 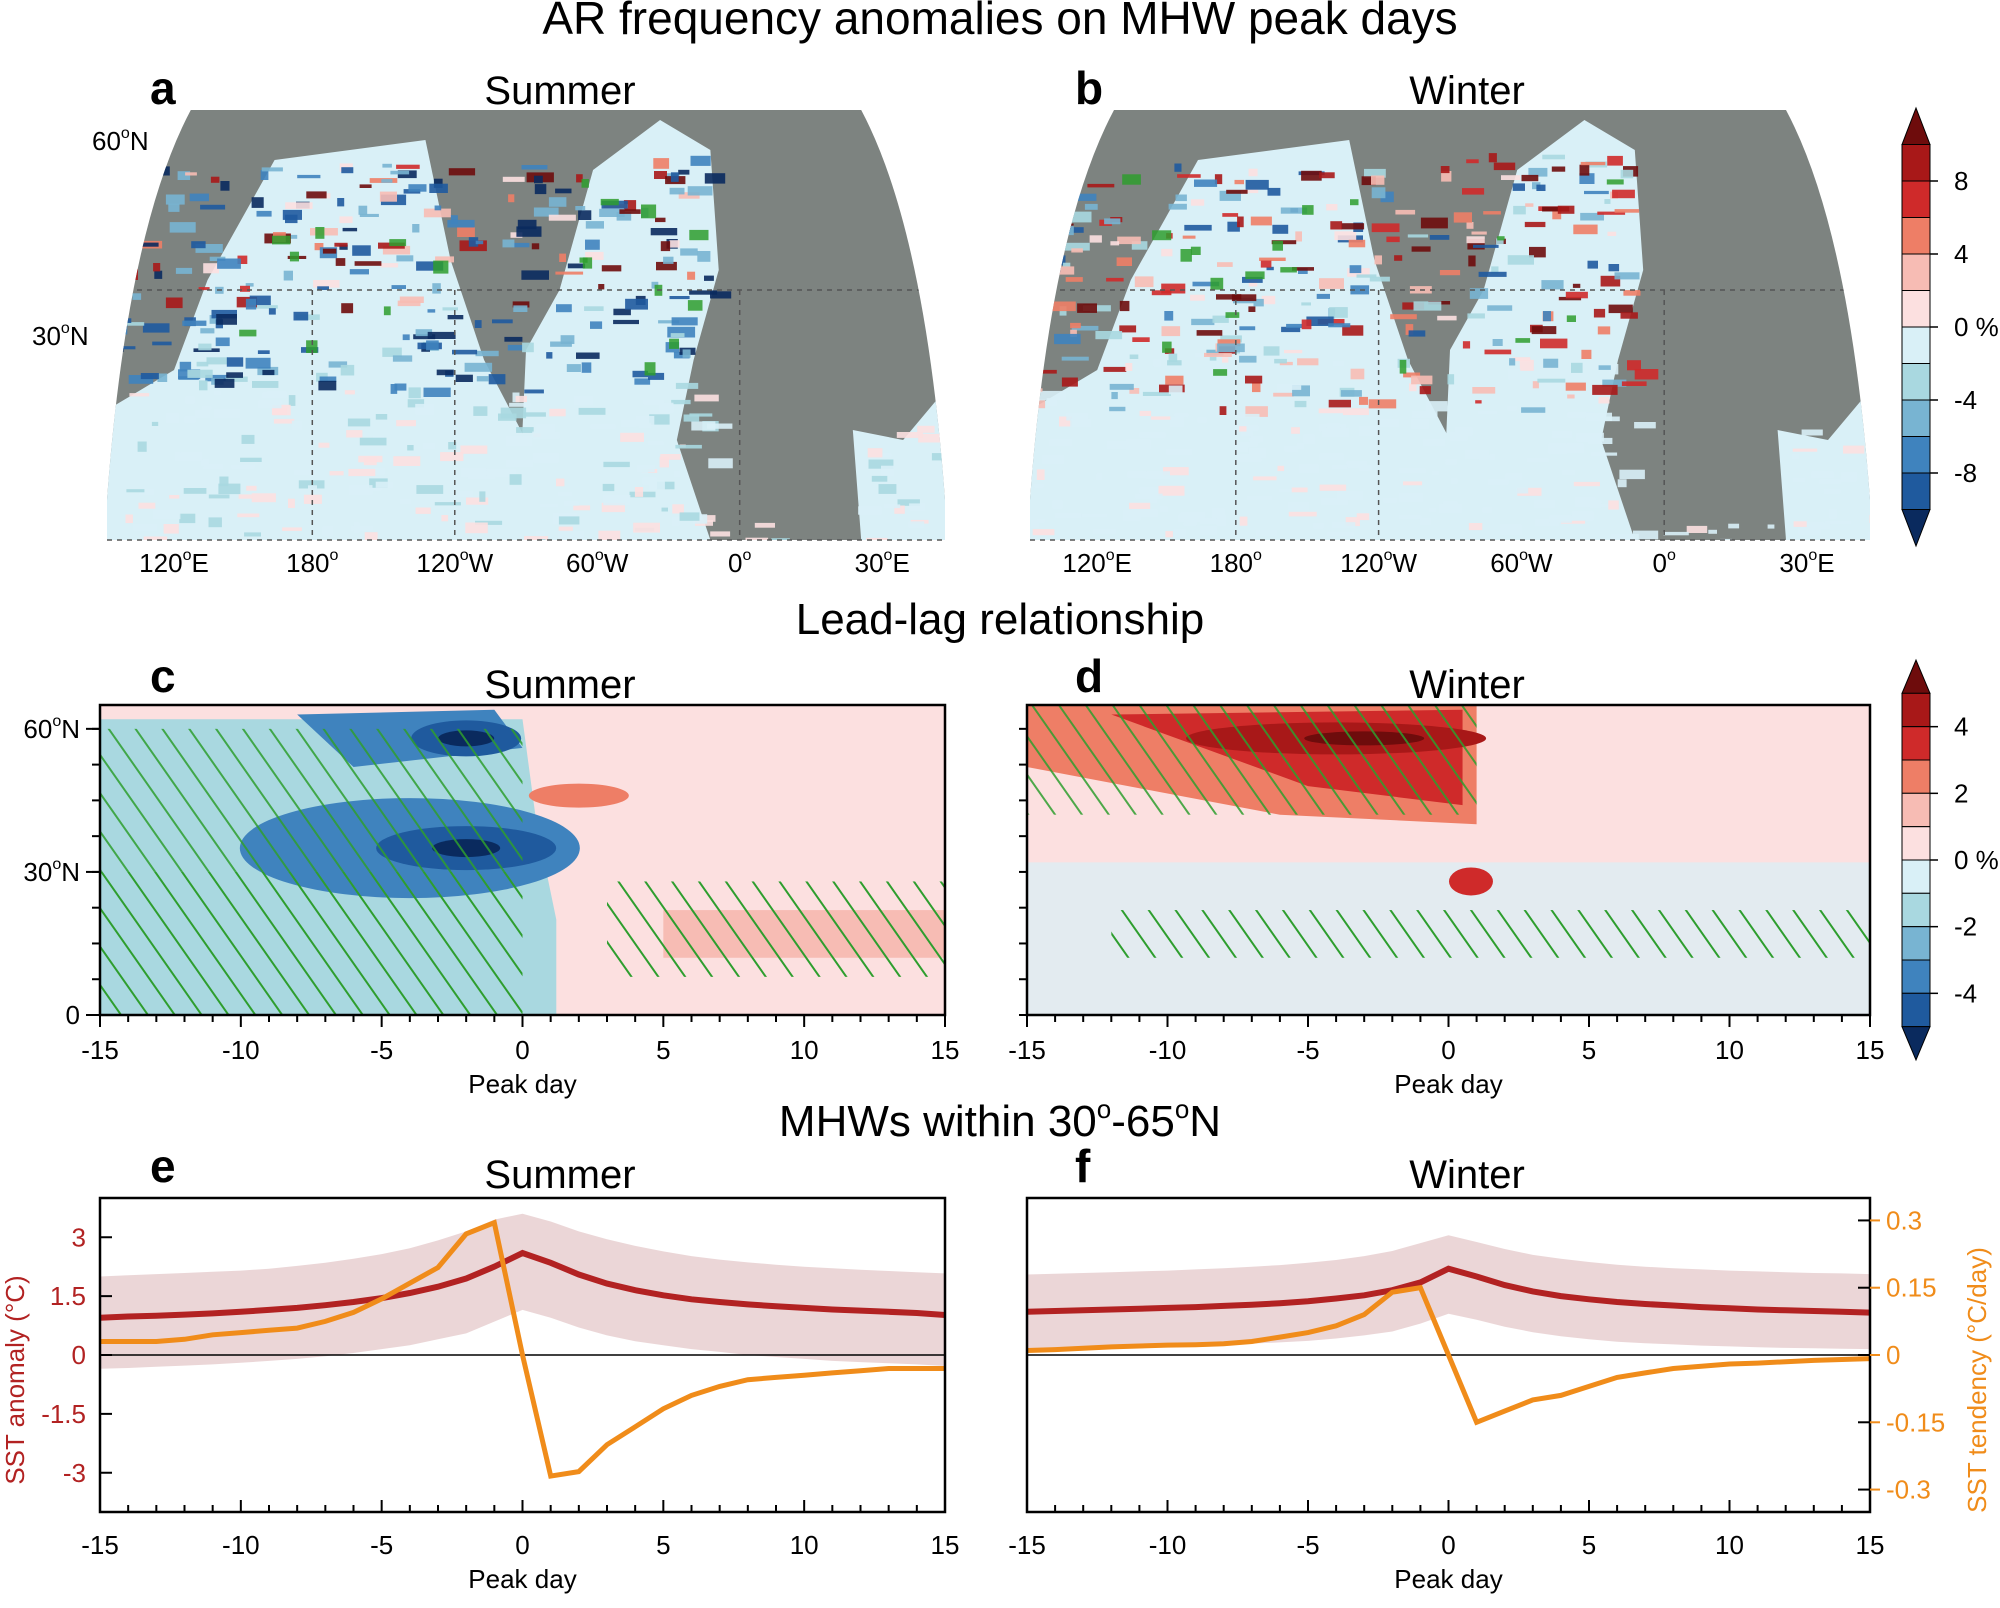 What do you see at coordinates (1143, 1121) in the screenshot?
I see `lines-title-part-2: -65` at bounding box center [1143, 1121].